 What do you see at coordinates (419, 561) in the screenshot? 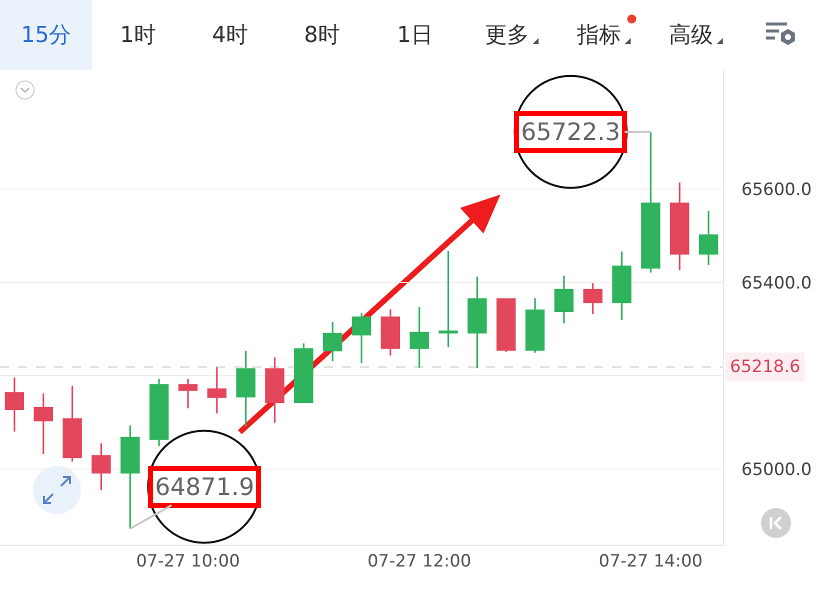
I see `x-tick-label: 07-27 12:00` at bounding box center [419, 561].